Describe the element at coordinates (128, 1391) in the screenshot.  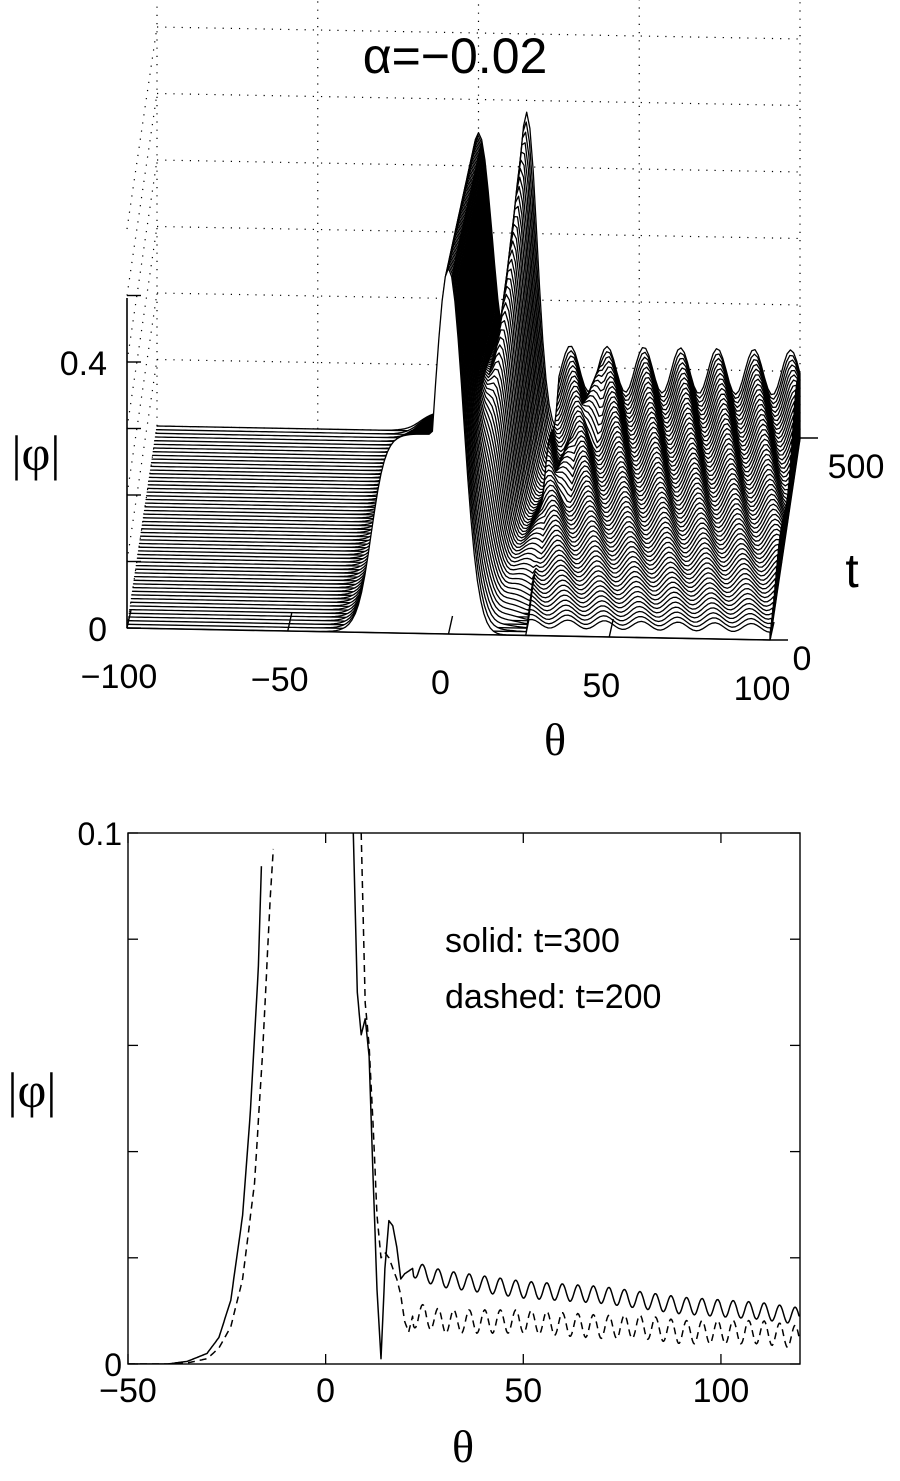
I see `x-tick-label: −50` at that location.